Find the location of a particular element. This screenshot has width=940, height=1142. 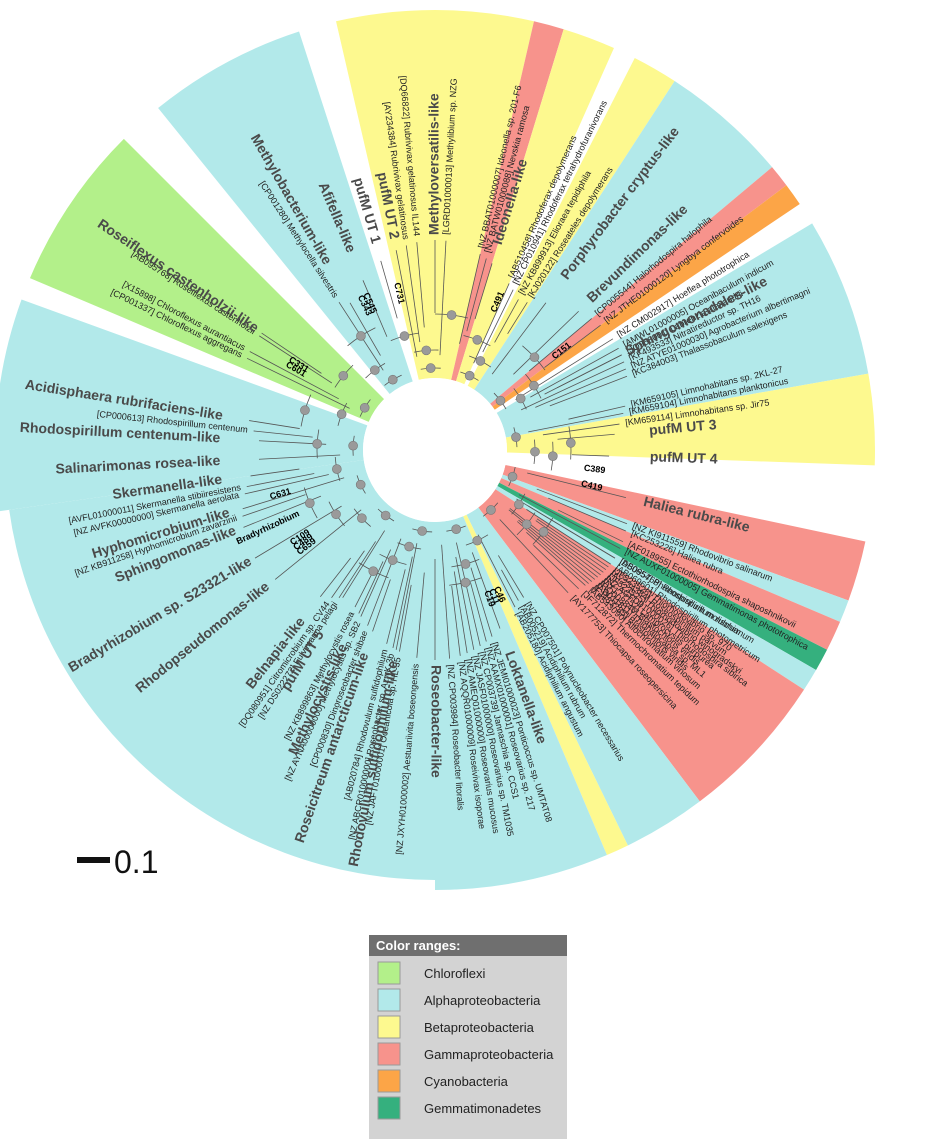

legend-header is located at coordinates (468, 945).